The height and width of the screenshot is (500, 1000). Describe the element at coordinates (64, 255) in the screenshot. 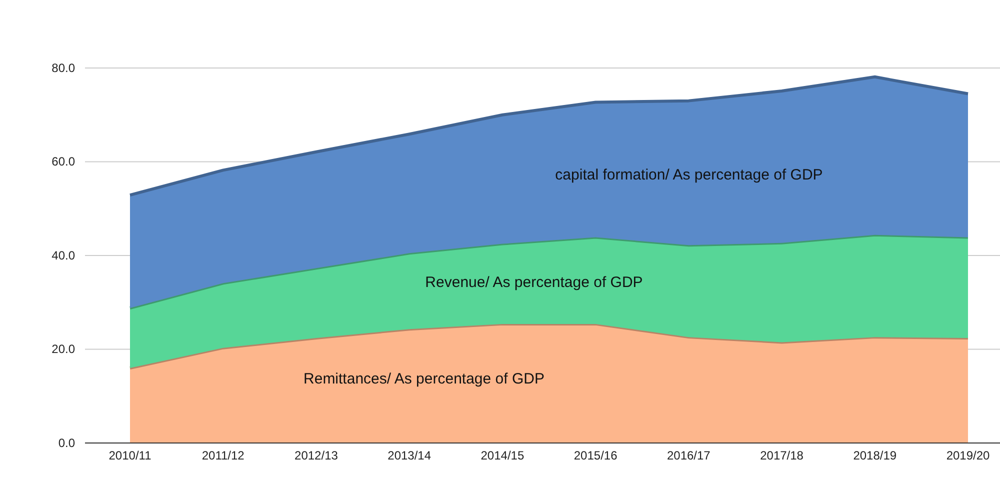

I see `y-tick-label: 40.0` at that location.